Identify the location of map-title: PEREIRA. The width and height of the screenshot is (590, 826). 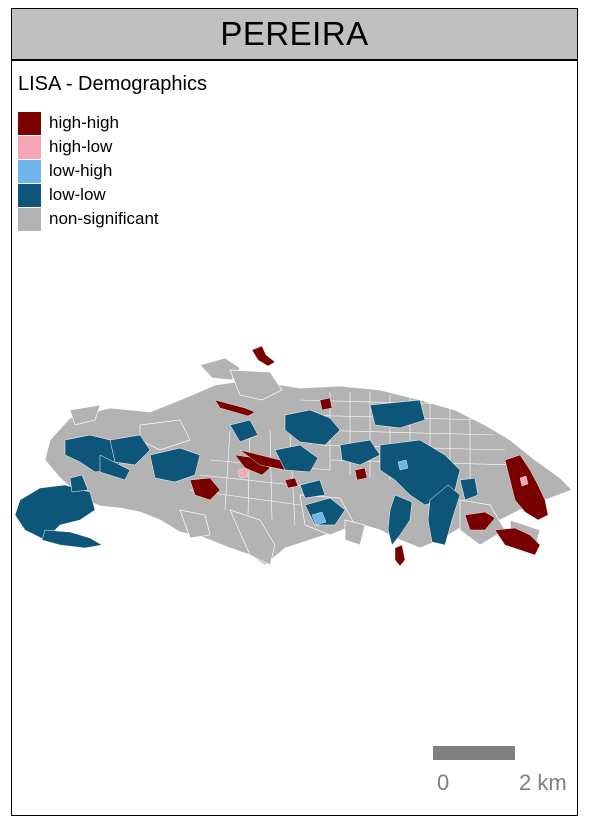
(294, 33).